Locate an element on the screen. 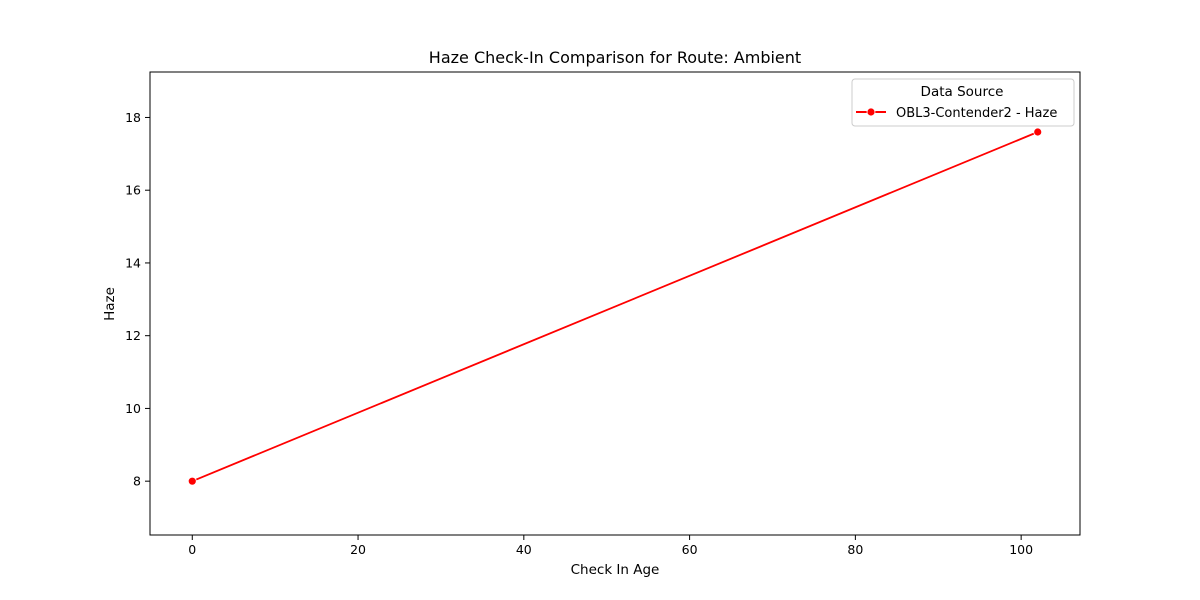  legend-entry-label: OBL3-Contender2 - Haze is located at coordinates (976, 113).